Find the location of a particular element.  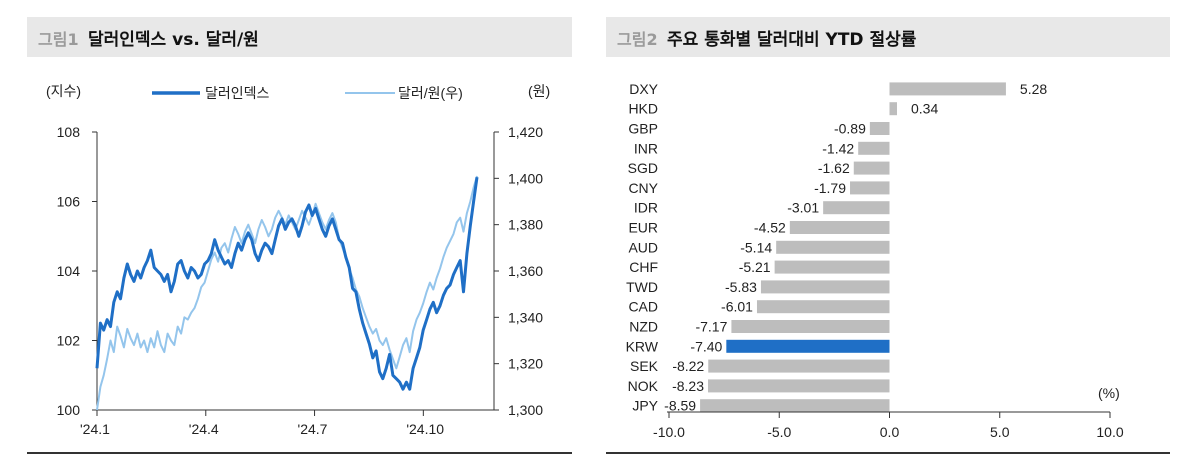

value-label: -1.42 is located at coordinates (838, 148).